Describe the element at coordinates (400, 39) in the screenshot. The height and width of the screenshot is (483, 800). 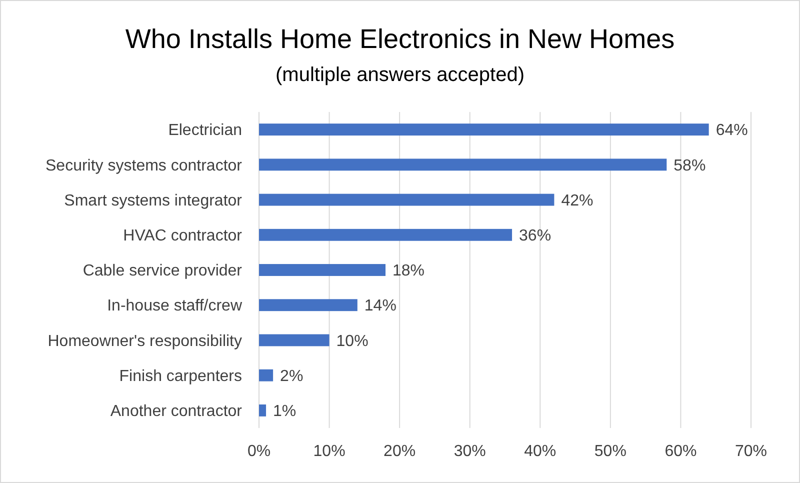
I see `chart-title: Who Installs Home Electronics in New Homes` at that location.